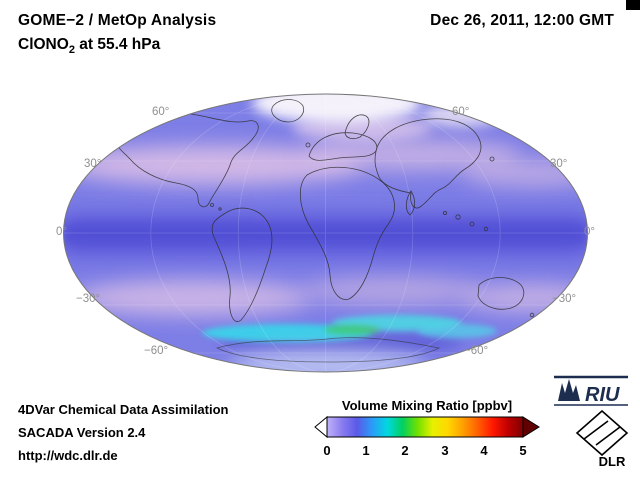  I want to click on colorbar-gradient-bar, so click(425, 427).